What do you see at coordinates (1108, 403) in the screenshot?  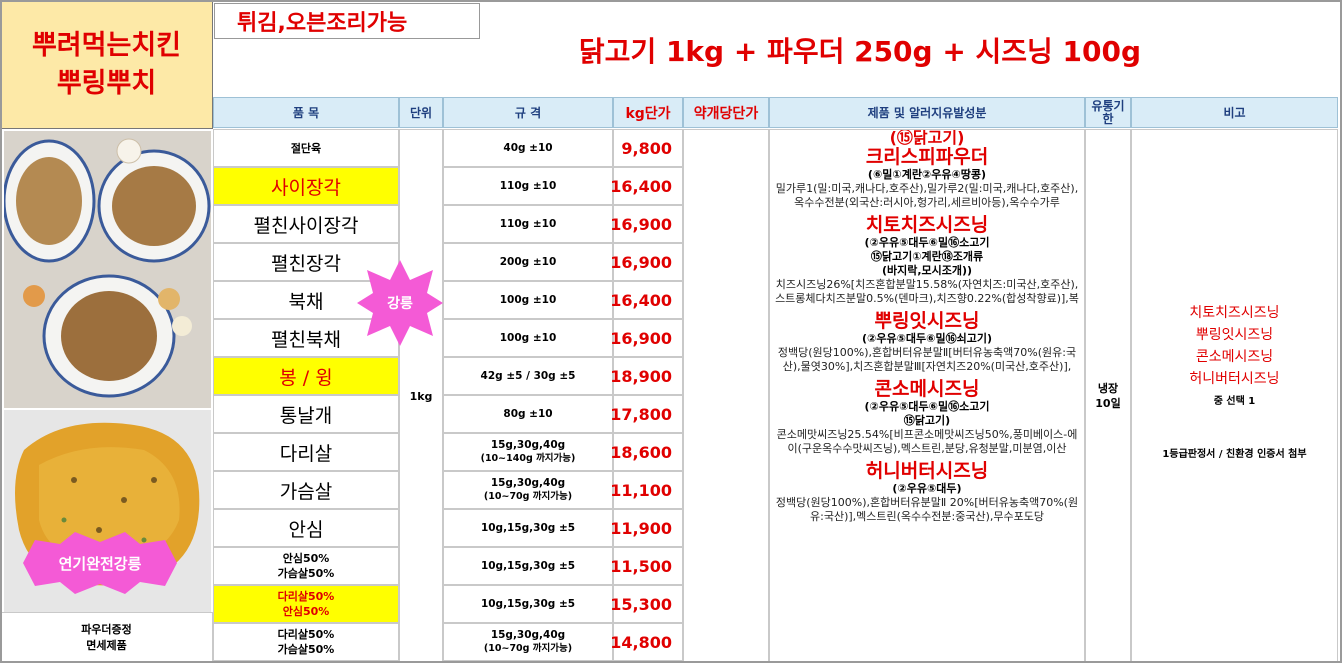 I see `shelf-life-line2: 10일` at bounding box center [1108, 403].